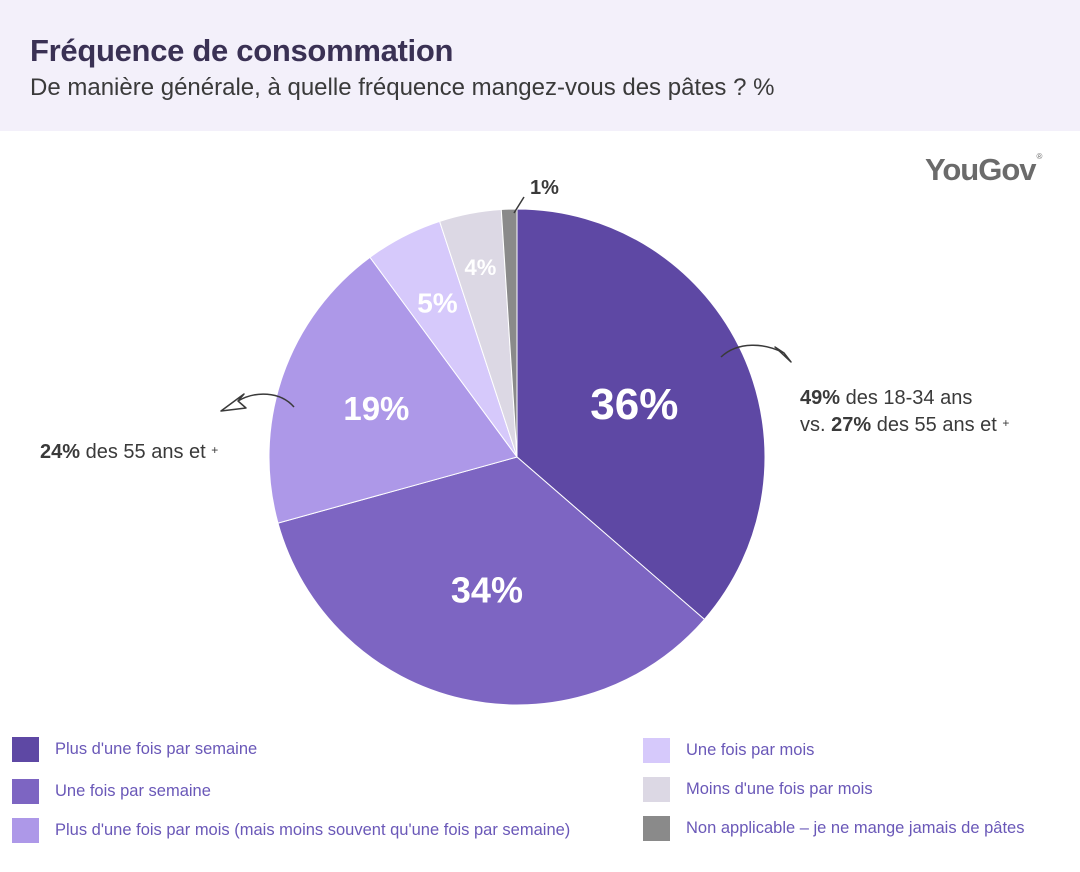 The width and height of the screenshot is (1080, 872). Describe the element at coordinates (1006, 423) in the screenshot. I see `annotation-right-plus: +` at that location.